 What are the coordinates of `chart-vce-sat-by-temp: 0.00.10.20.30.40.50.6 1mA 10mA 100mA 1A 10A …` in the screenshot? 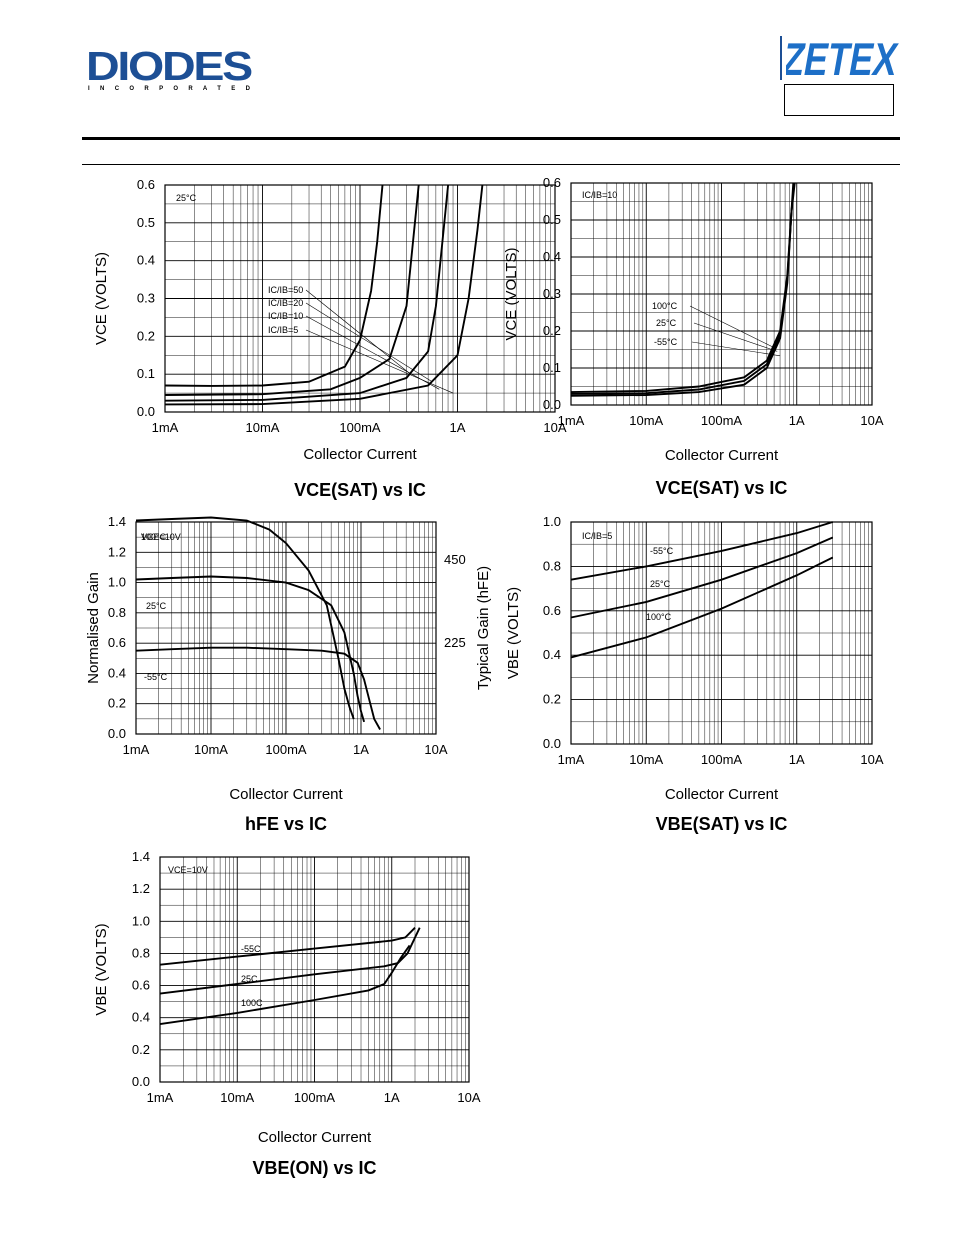 It's located at (693, 336).